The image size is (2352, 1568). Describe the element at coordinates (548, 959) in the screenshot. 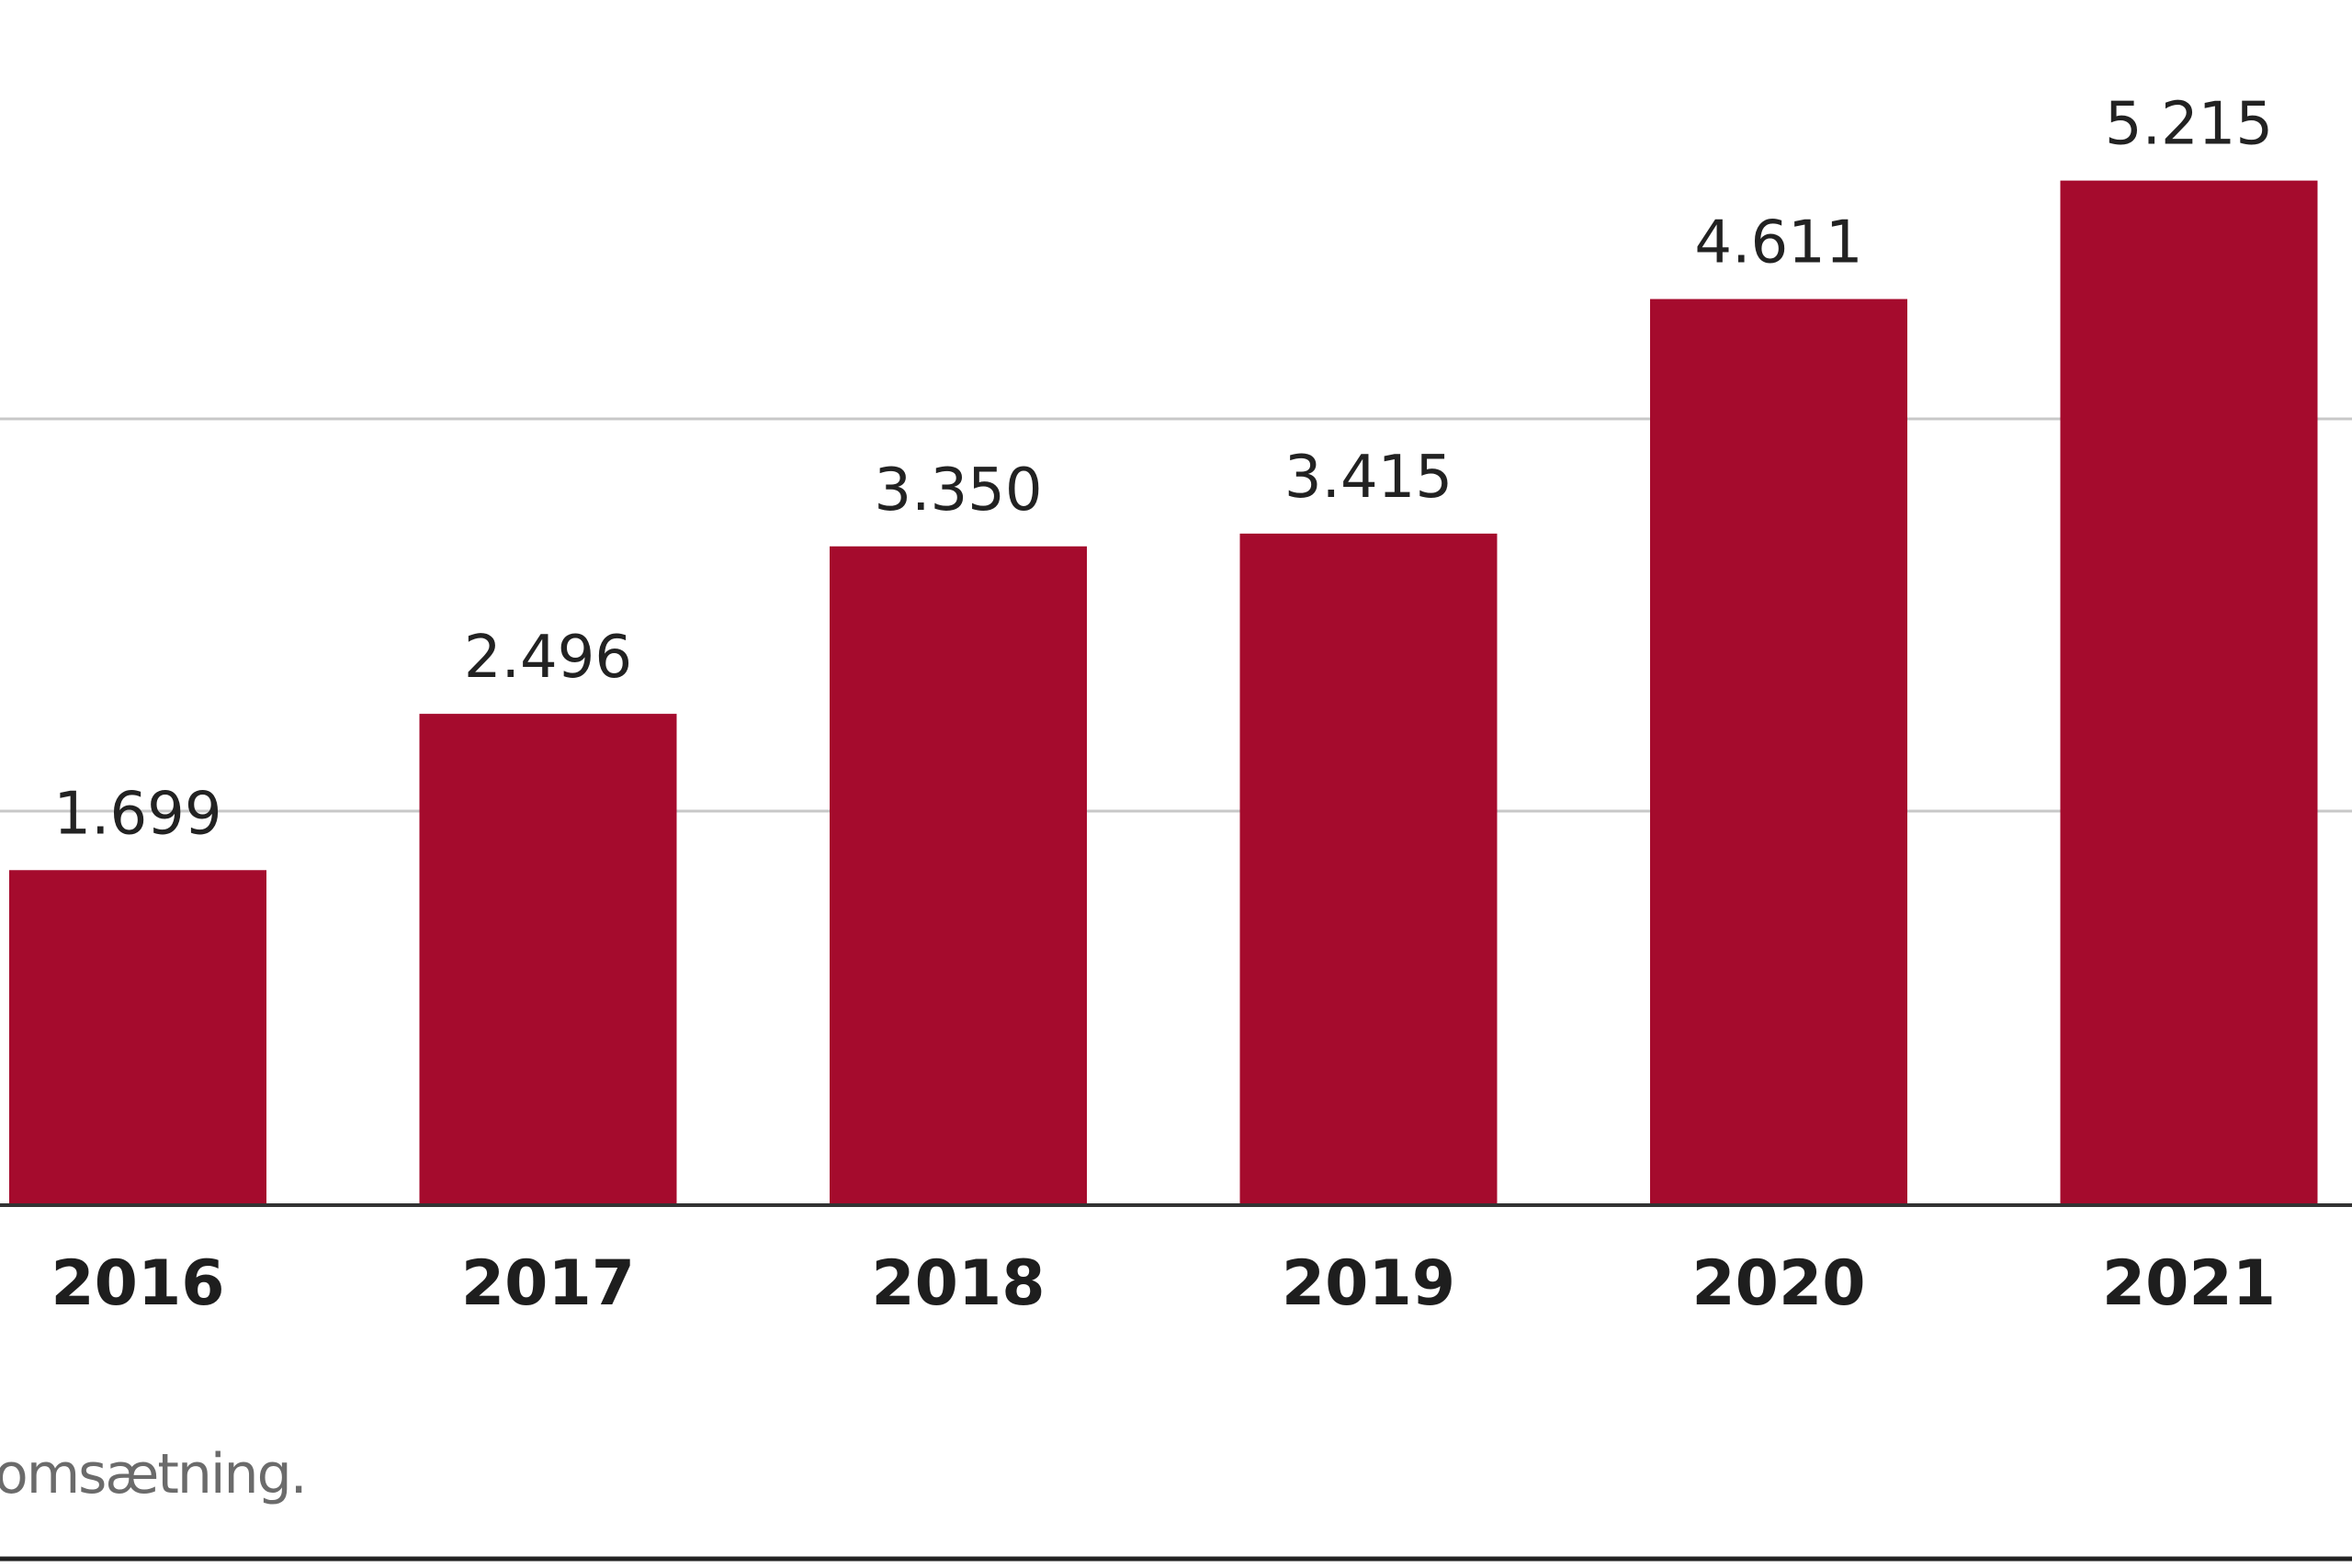

I see `bar-2017` at that location.